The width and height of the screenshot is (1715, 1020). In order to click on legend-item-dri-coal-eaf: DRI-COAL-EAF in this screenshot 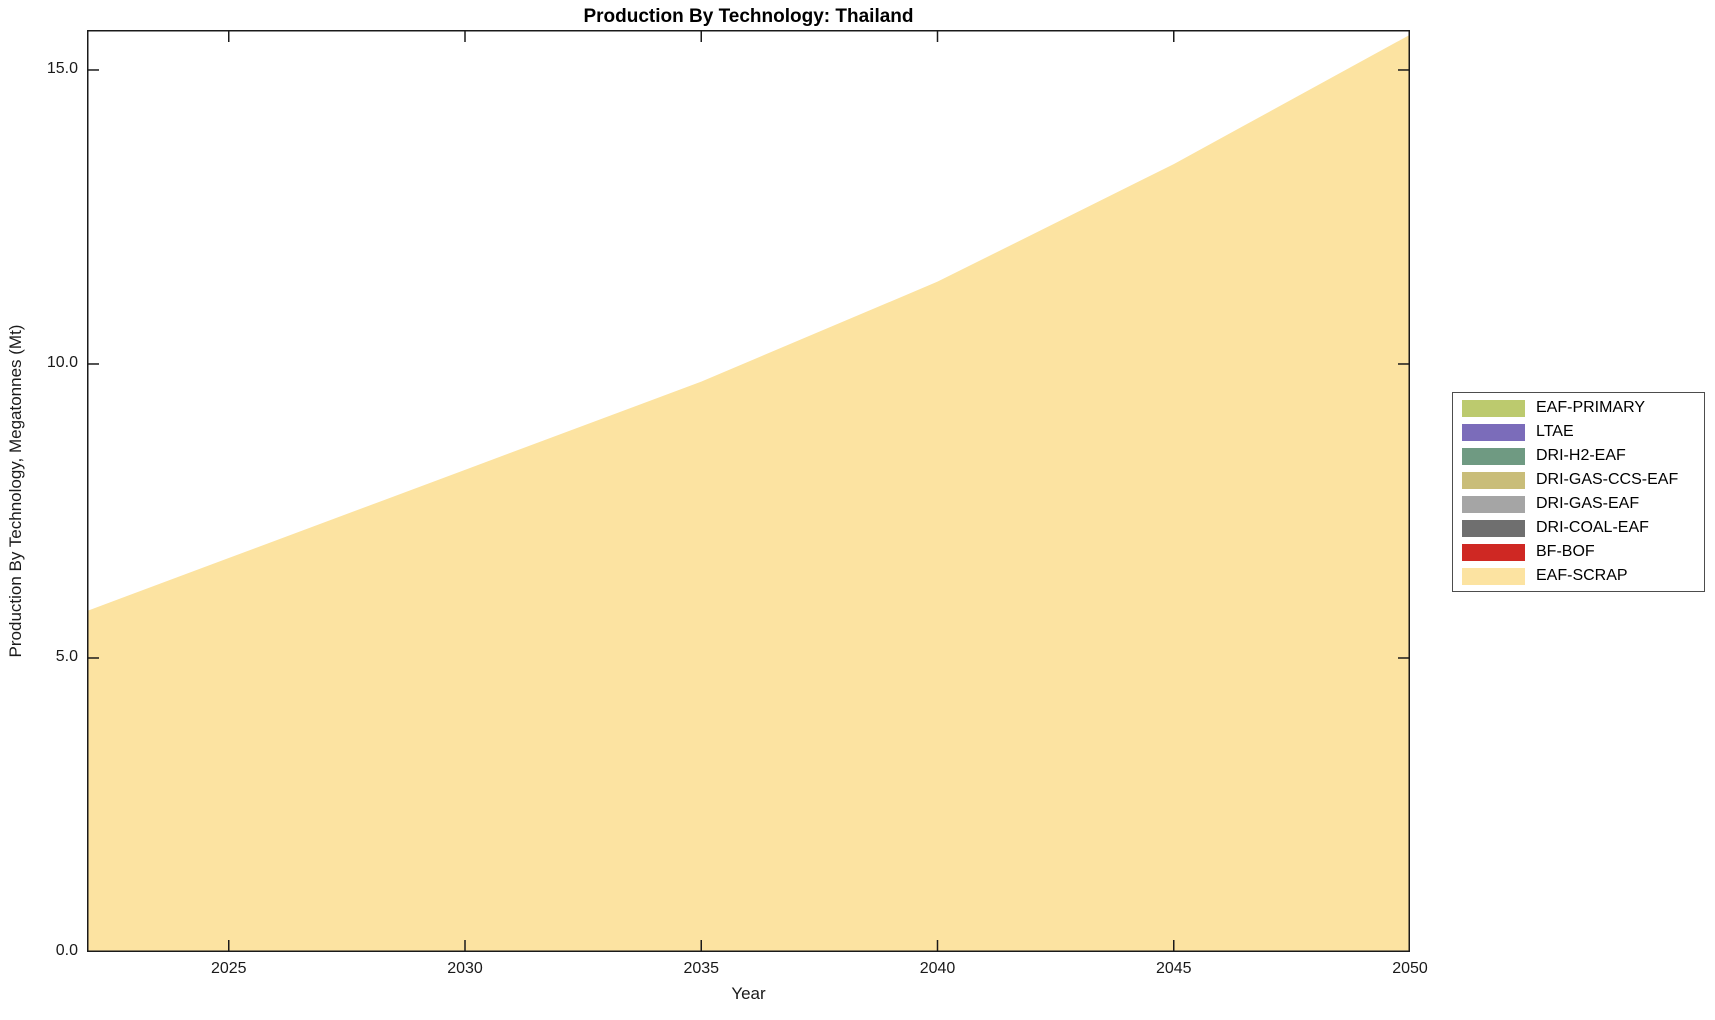, I will do `click(1578, 528)`.